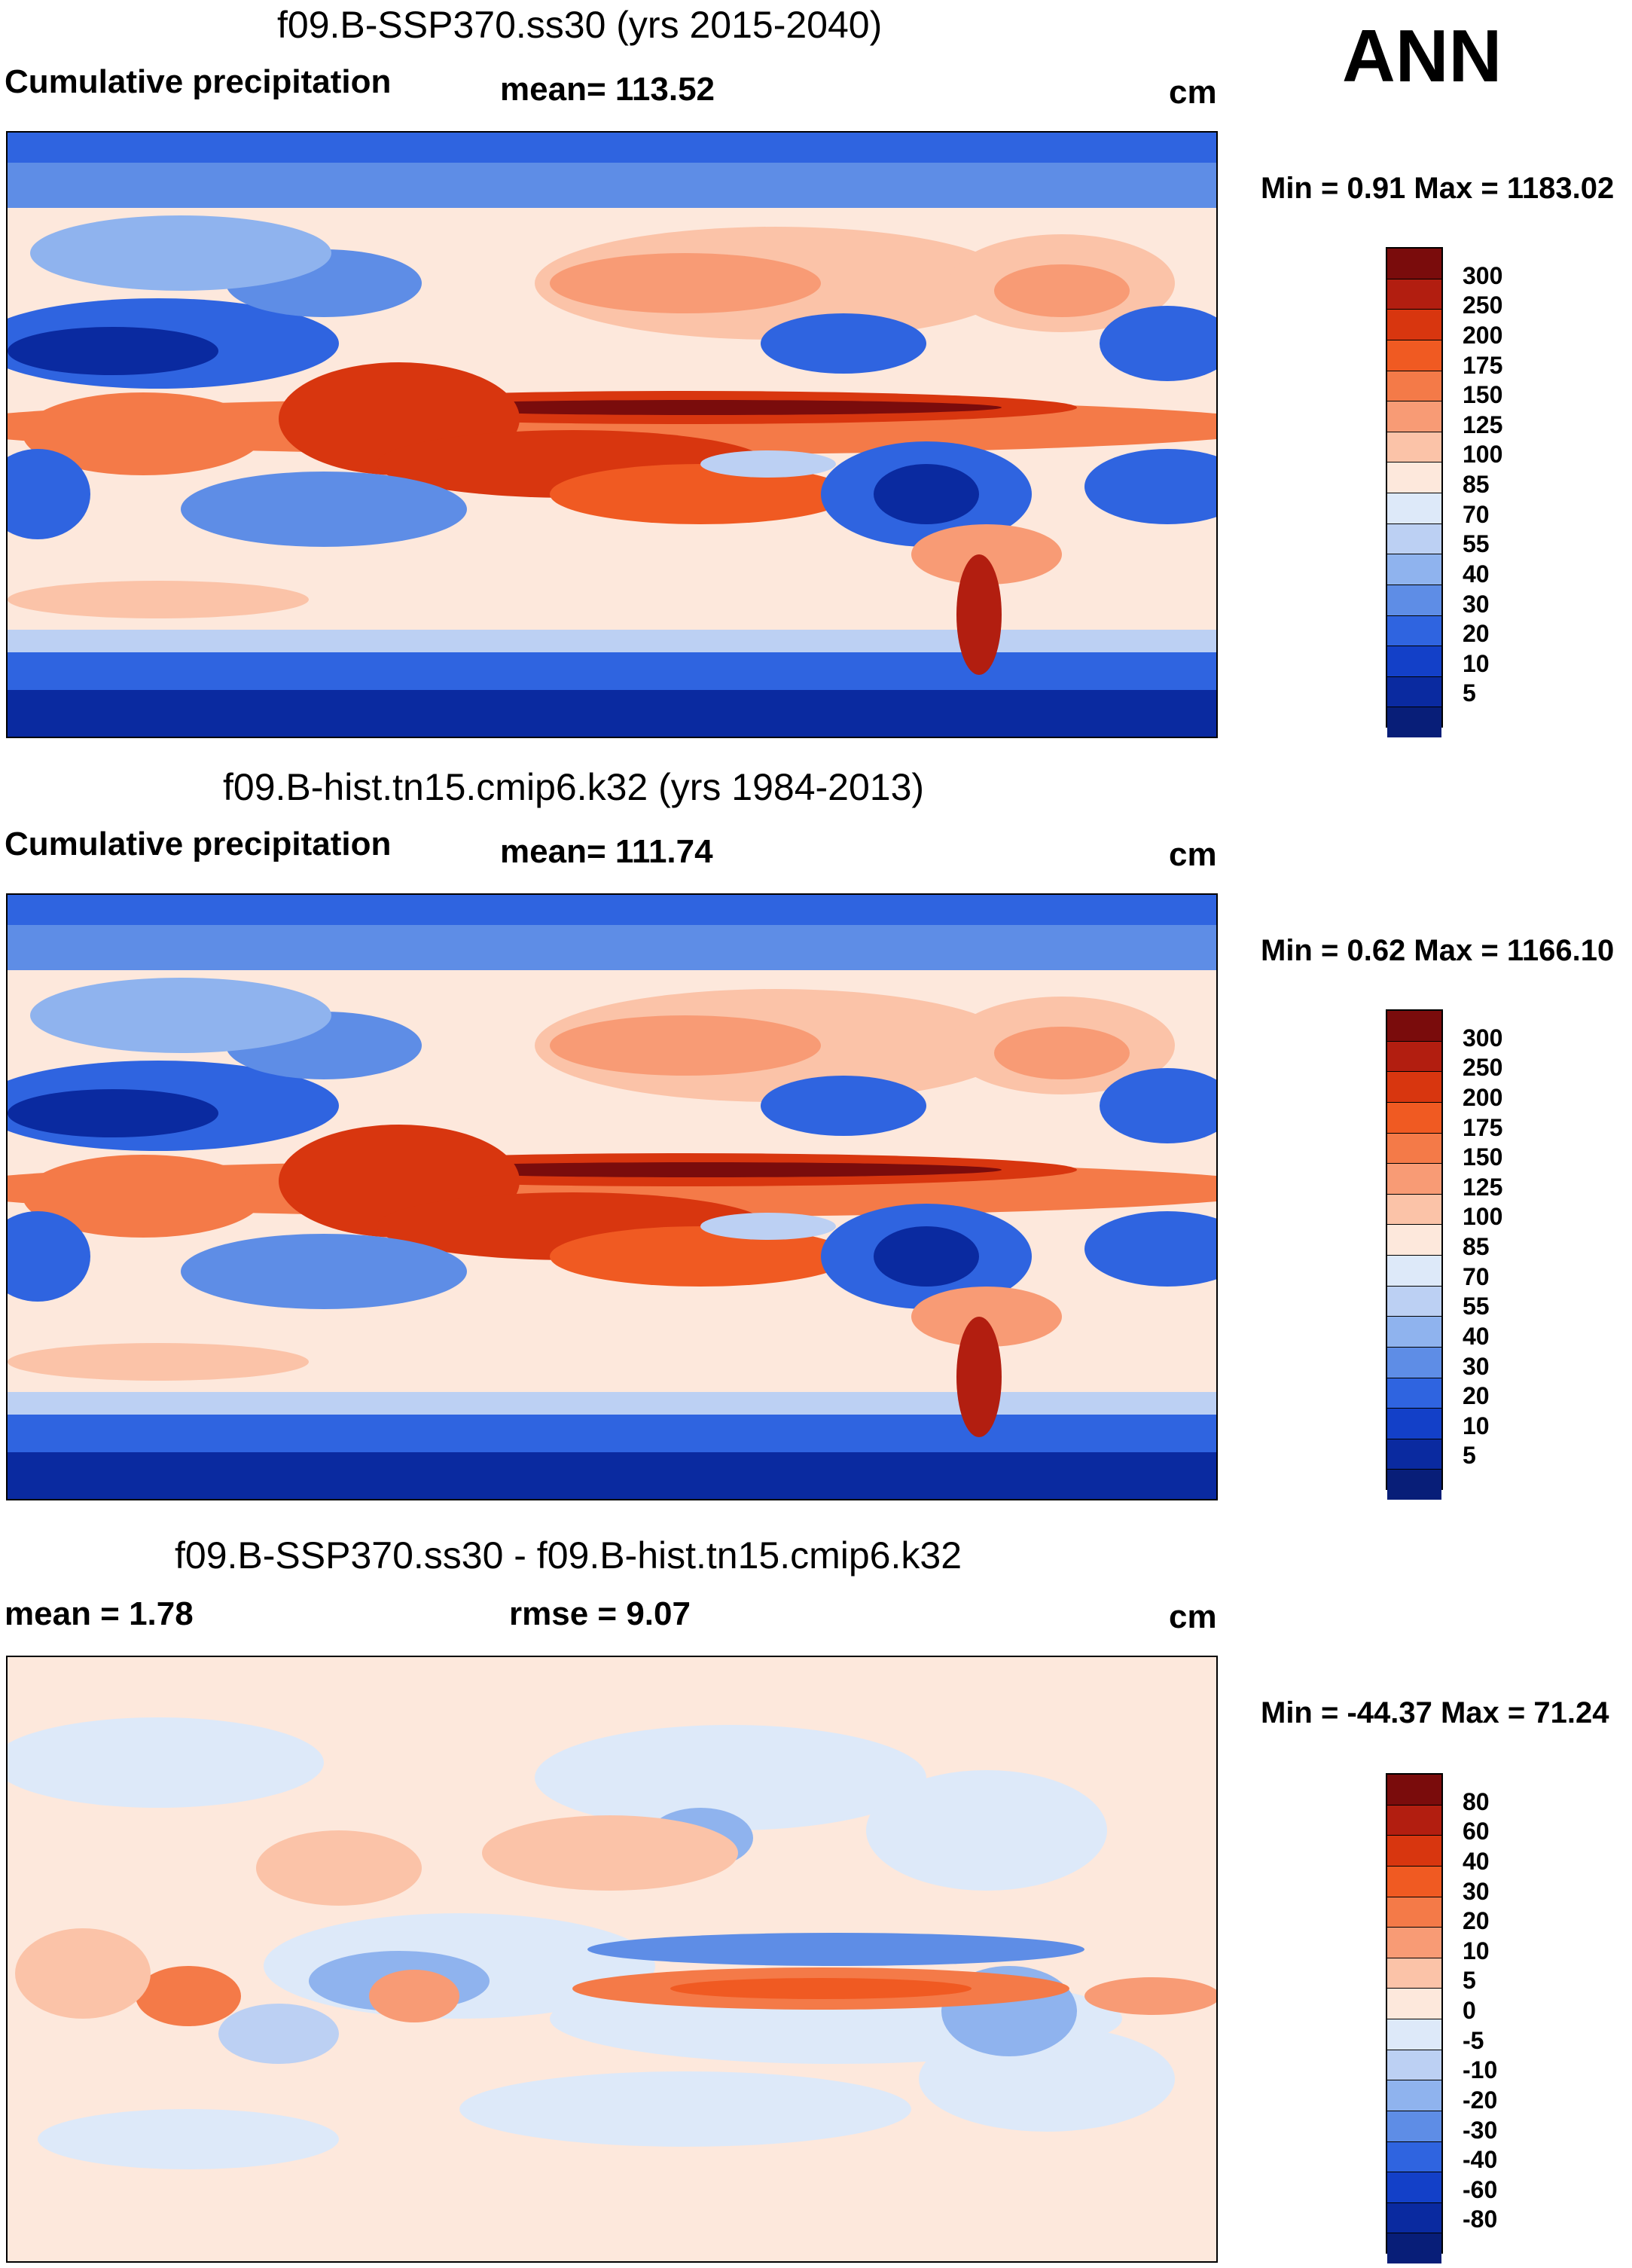 The image size is (1632, 2268). I want to click on colorbar-tick-label: 100, so click(1483, 455).